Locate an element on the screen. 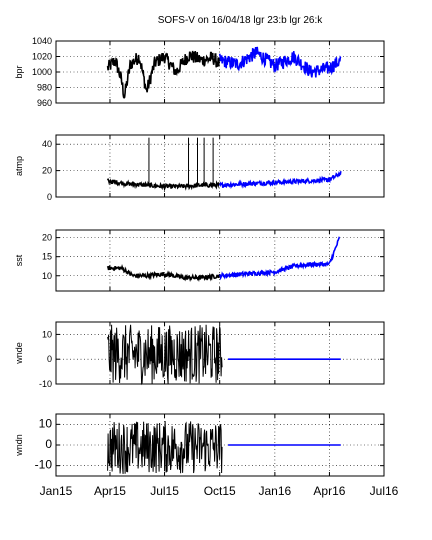  y-axis-label: bpr is located at coordinates (19, 71).